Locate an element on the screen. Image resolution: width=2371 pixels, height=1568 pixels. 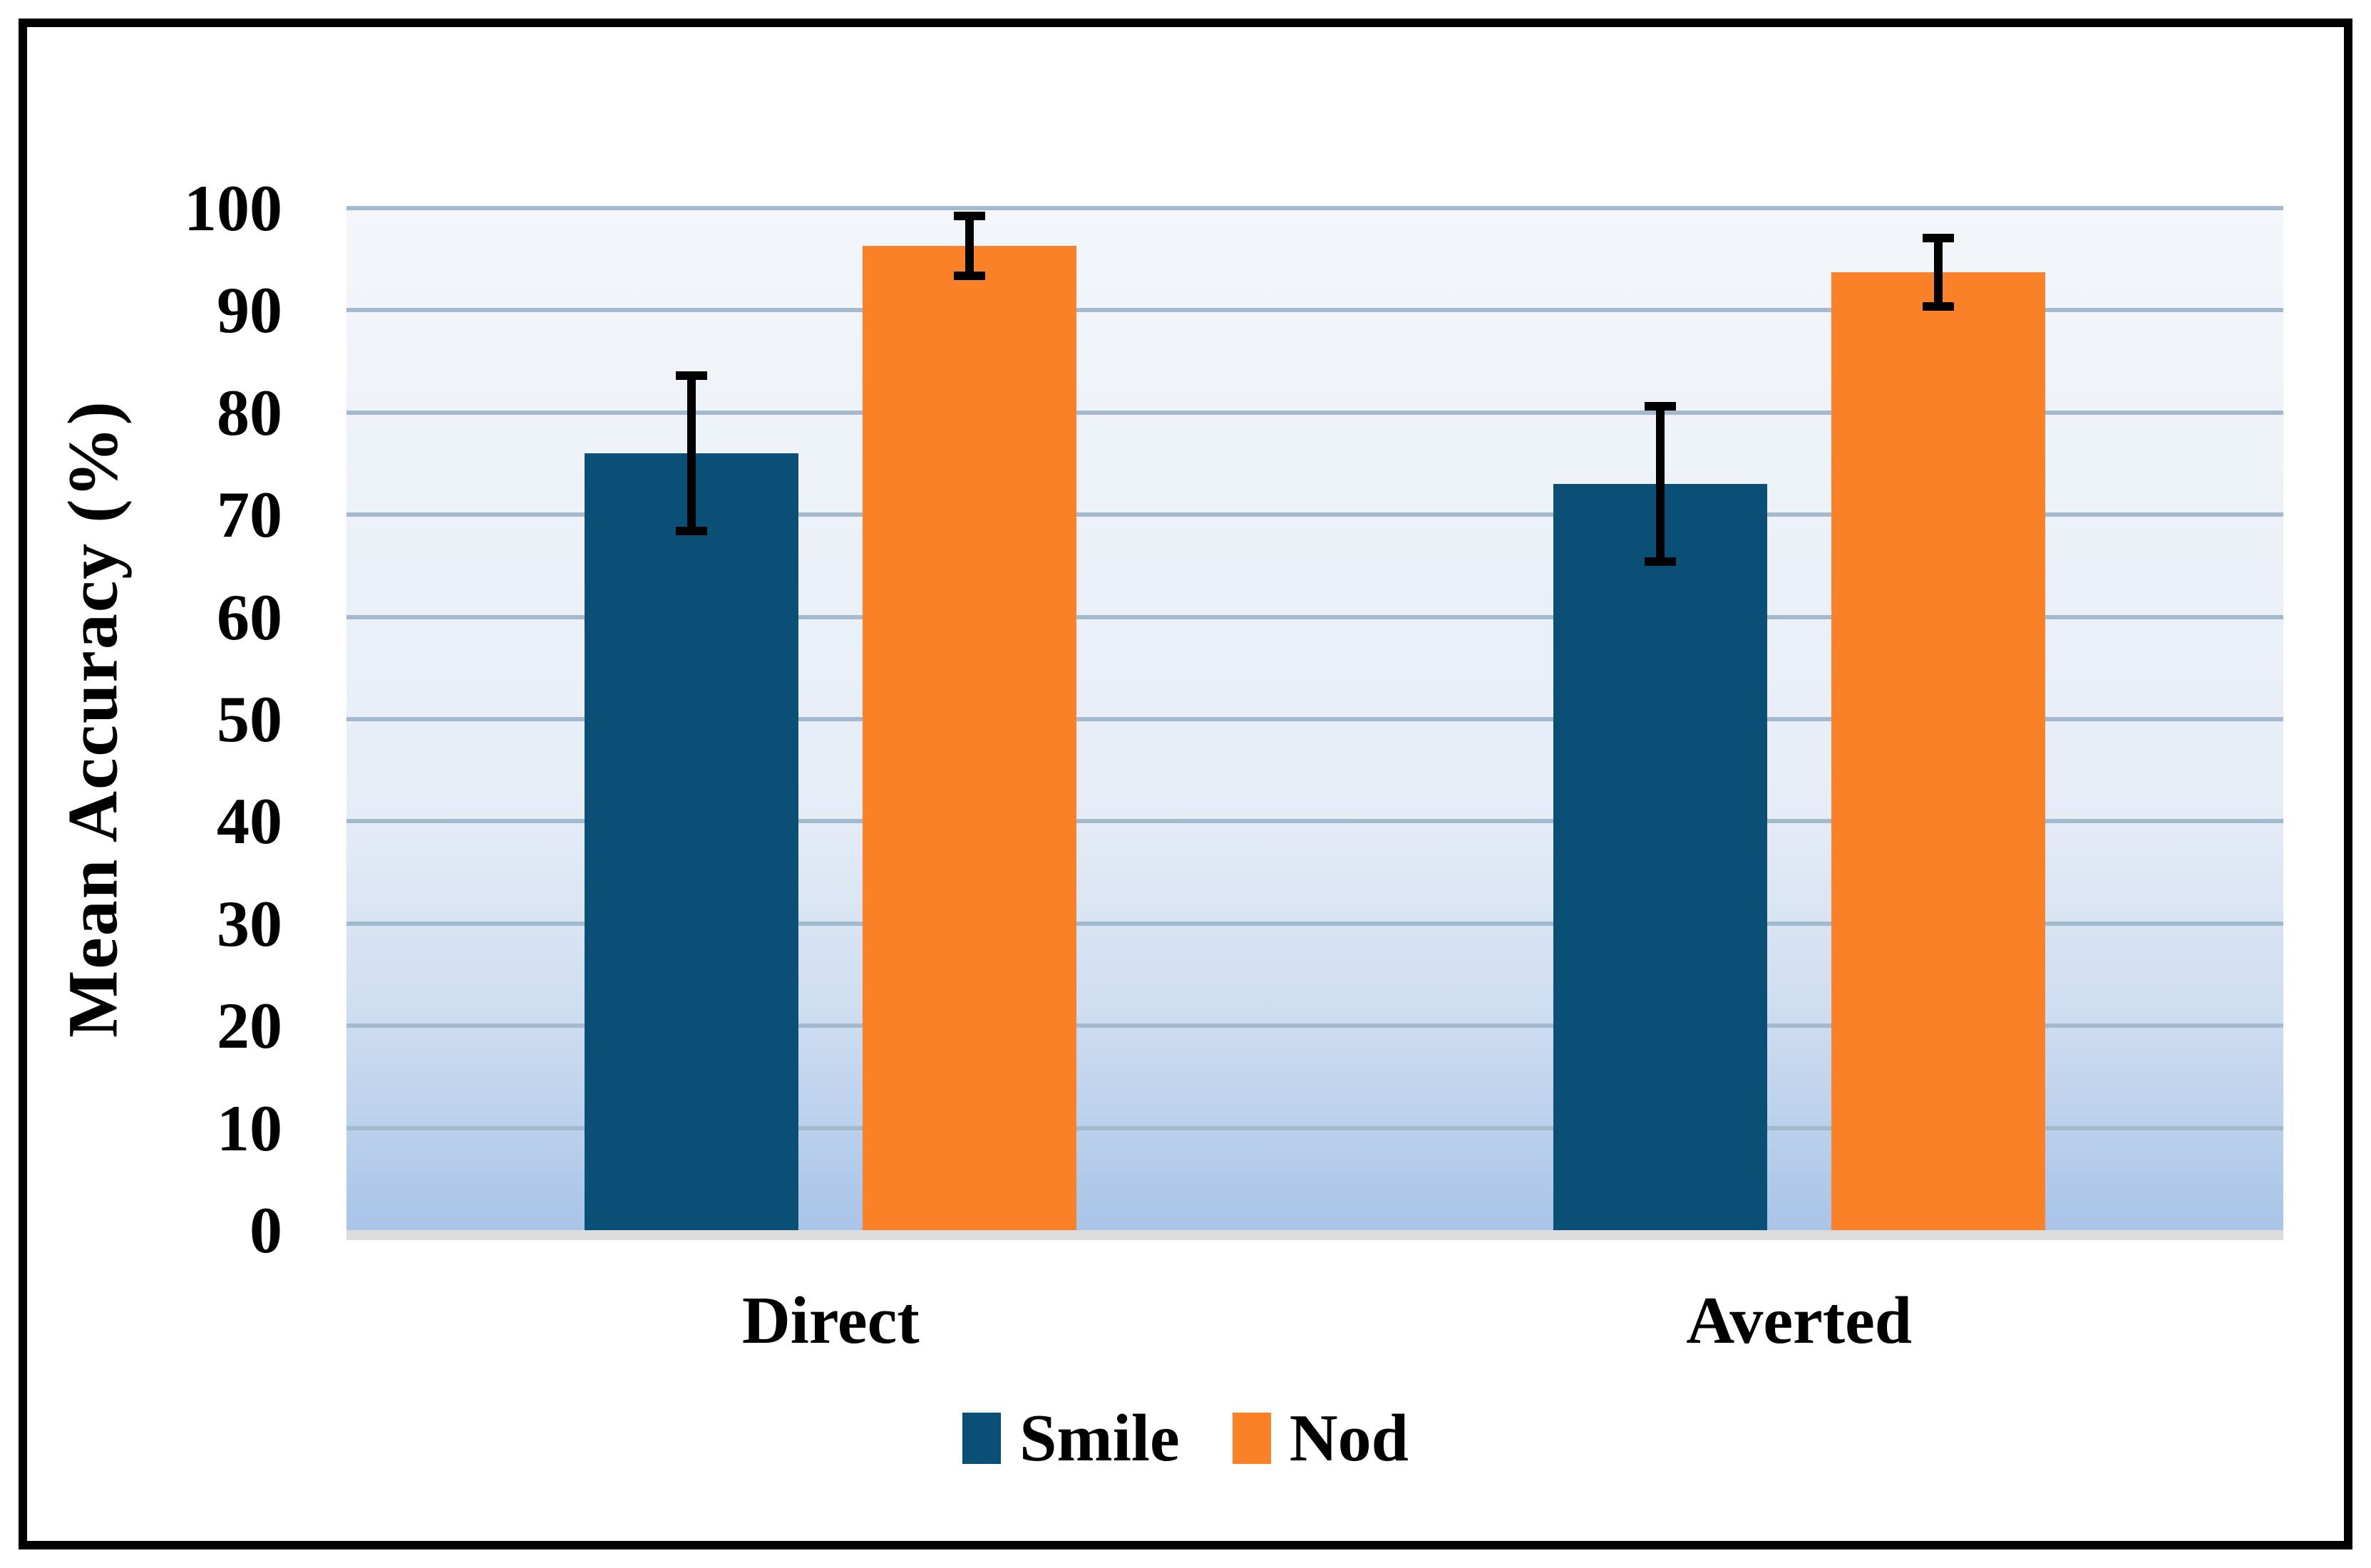
error-bar-direct-nod-line is located at coordinates (969, 246).